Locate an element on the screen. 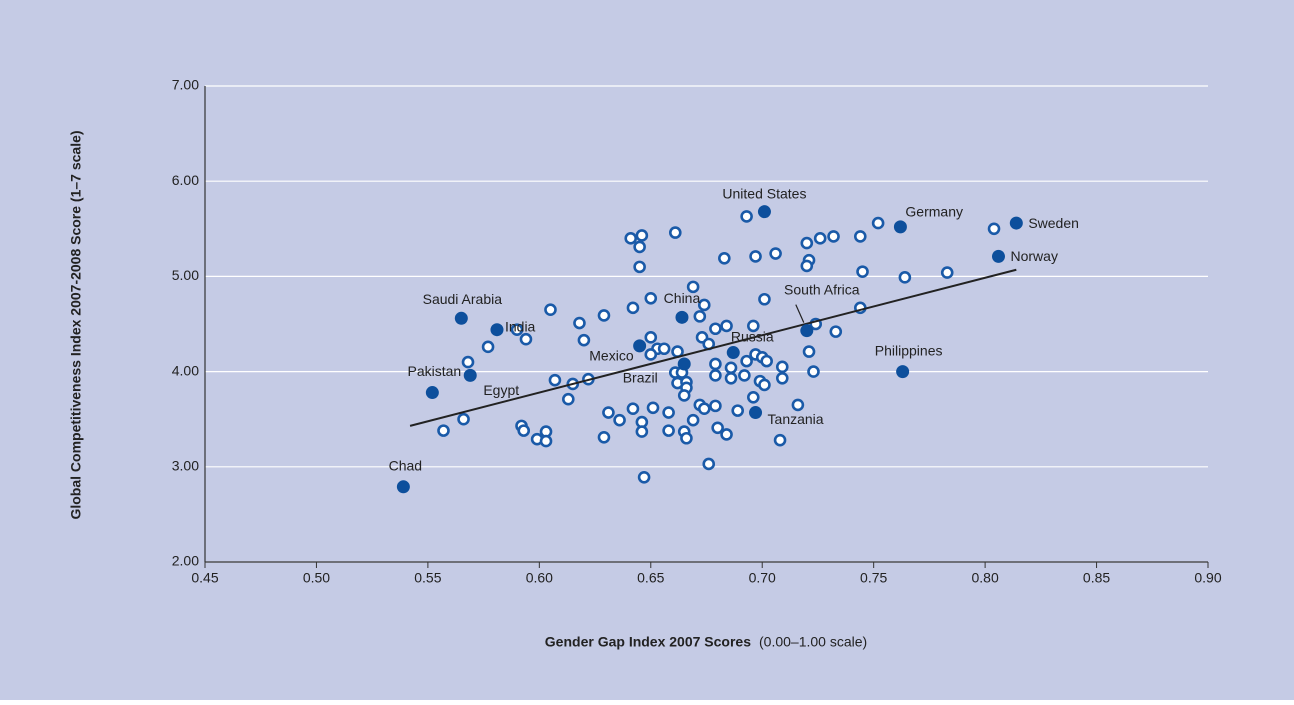  x-tick-label: 0.55 is located at coordinates (427, 578).